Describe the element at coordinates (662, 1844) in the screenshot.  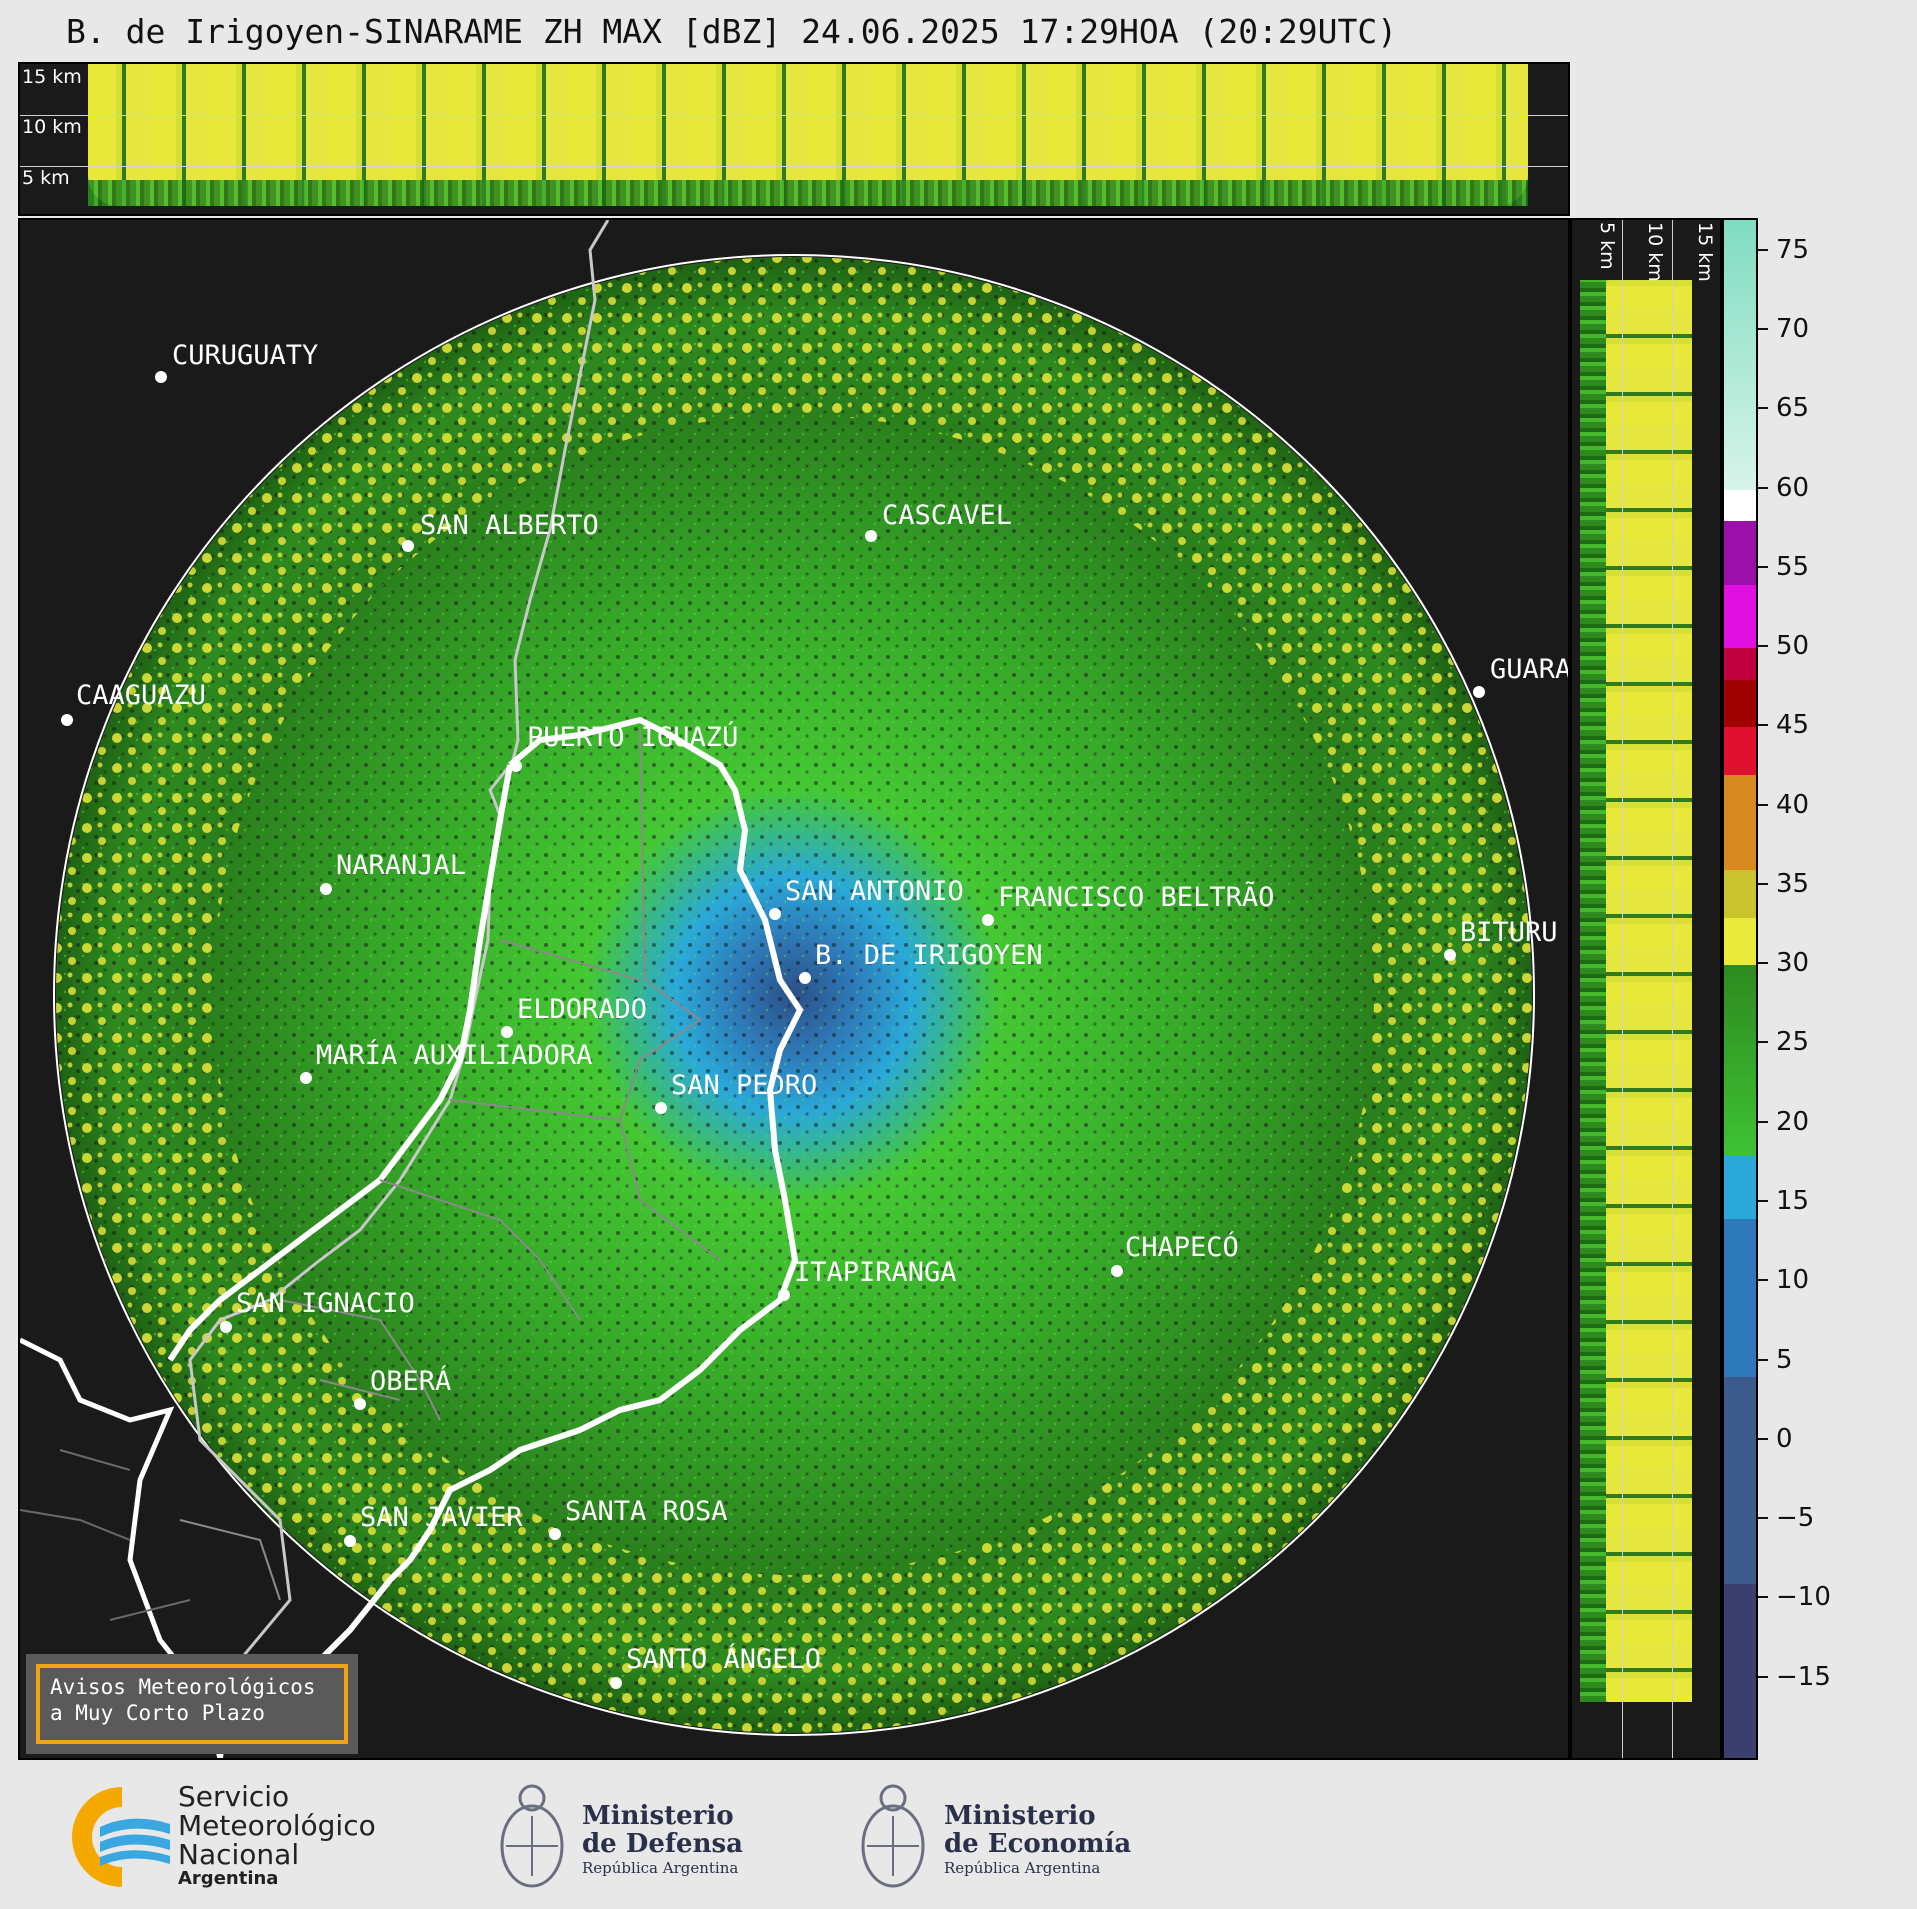
I see `defensa-line-2: de Defensa` at that location.